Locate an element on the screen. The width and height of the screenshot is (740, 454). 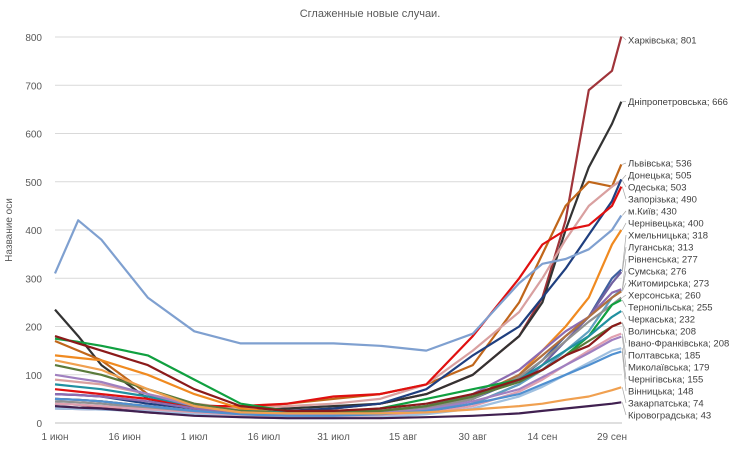
x-tick-label: 15 авг is located at coordinates (403, 437).